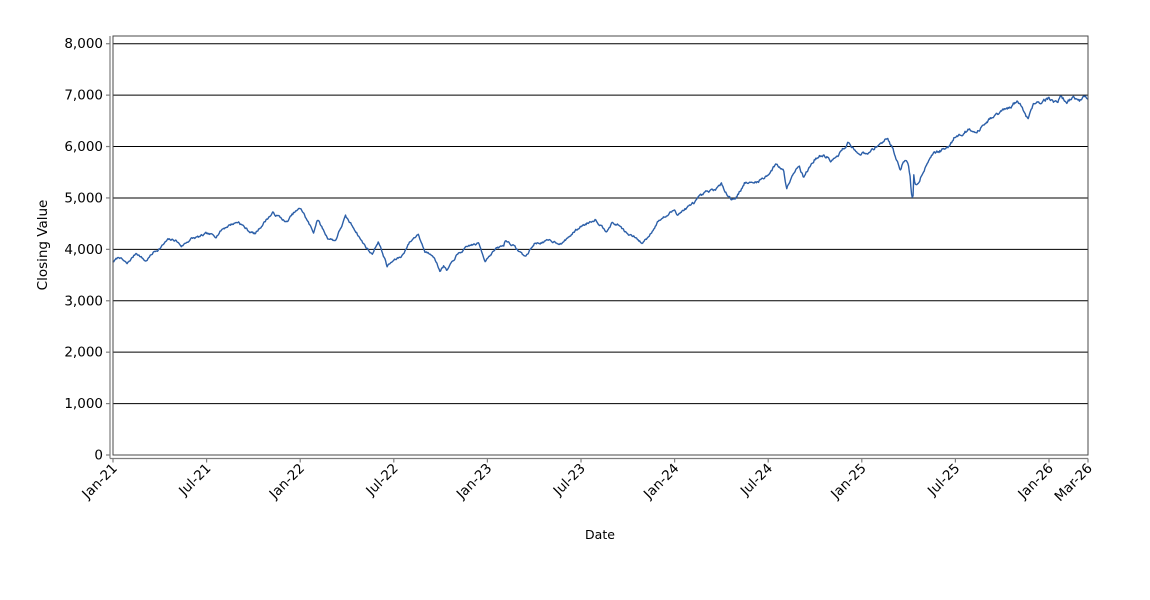 This screenshot has width=1150, height=600. I want to click on x-tick-label: Jan-21, so click(99, 482).